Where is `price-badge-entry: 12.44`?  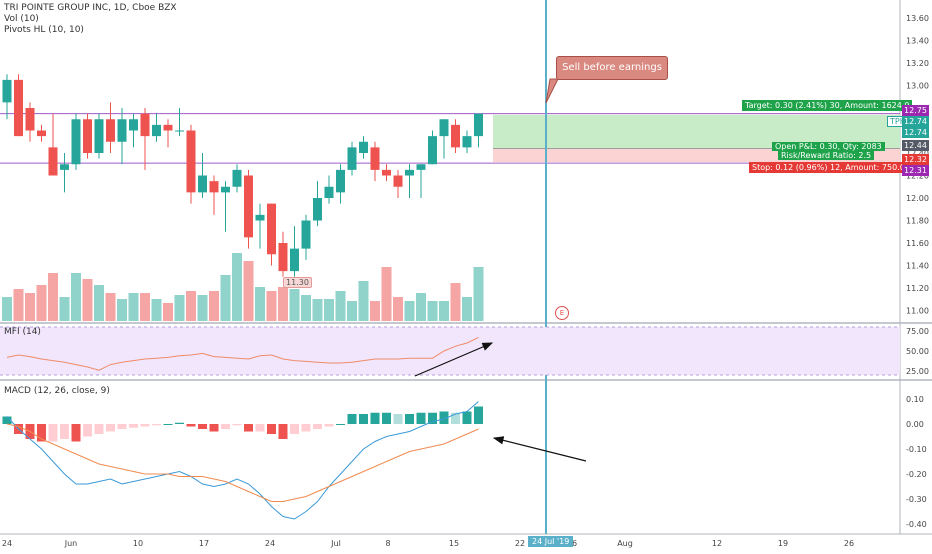 price-badge-entry: 12.44 is located at coordinates (915, 145).